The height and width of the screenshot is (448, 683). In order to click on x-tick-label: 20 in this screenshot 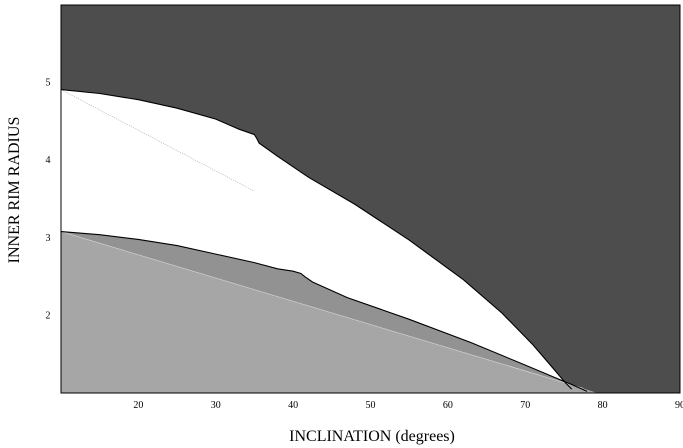, I will do `click(138, 405)`.